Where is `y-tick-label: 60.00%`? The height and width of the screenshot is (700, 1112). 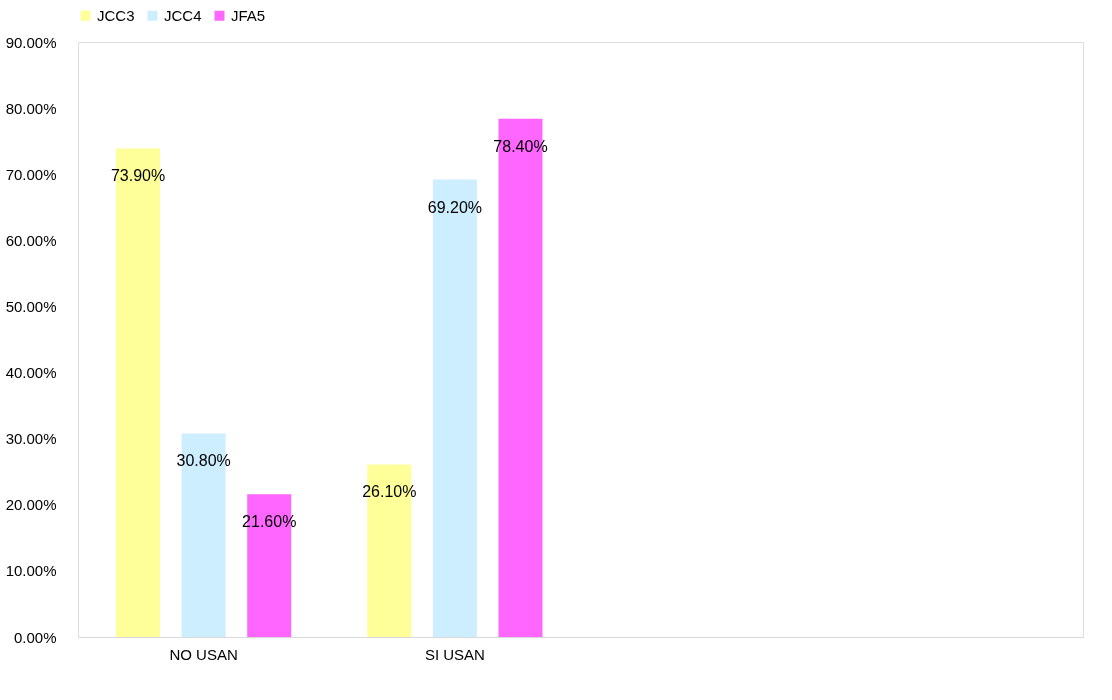 y-tick-label: 60.00% is located at coordinates (31, 240).